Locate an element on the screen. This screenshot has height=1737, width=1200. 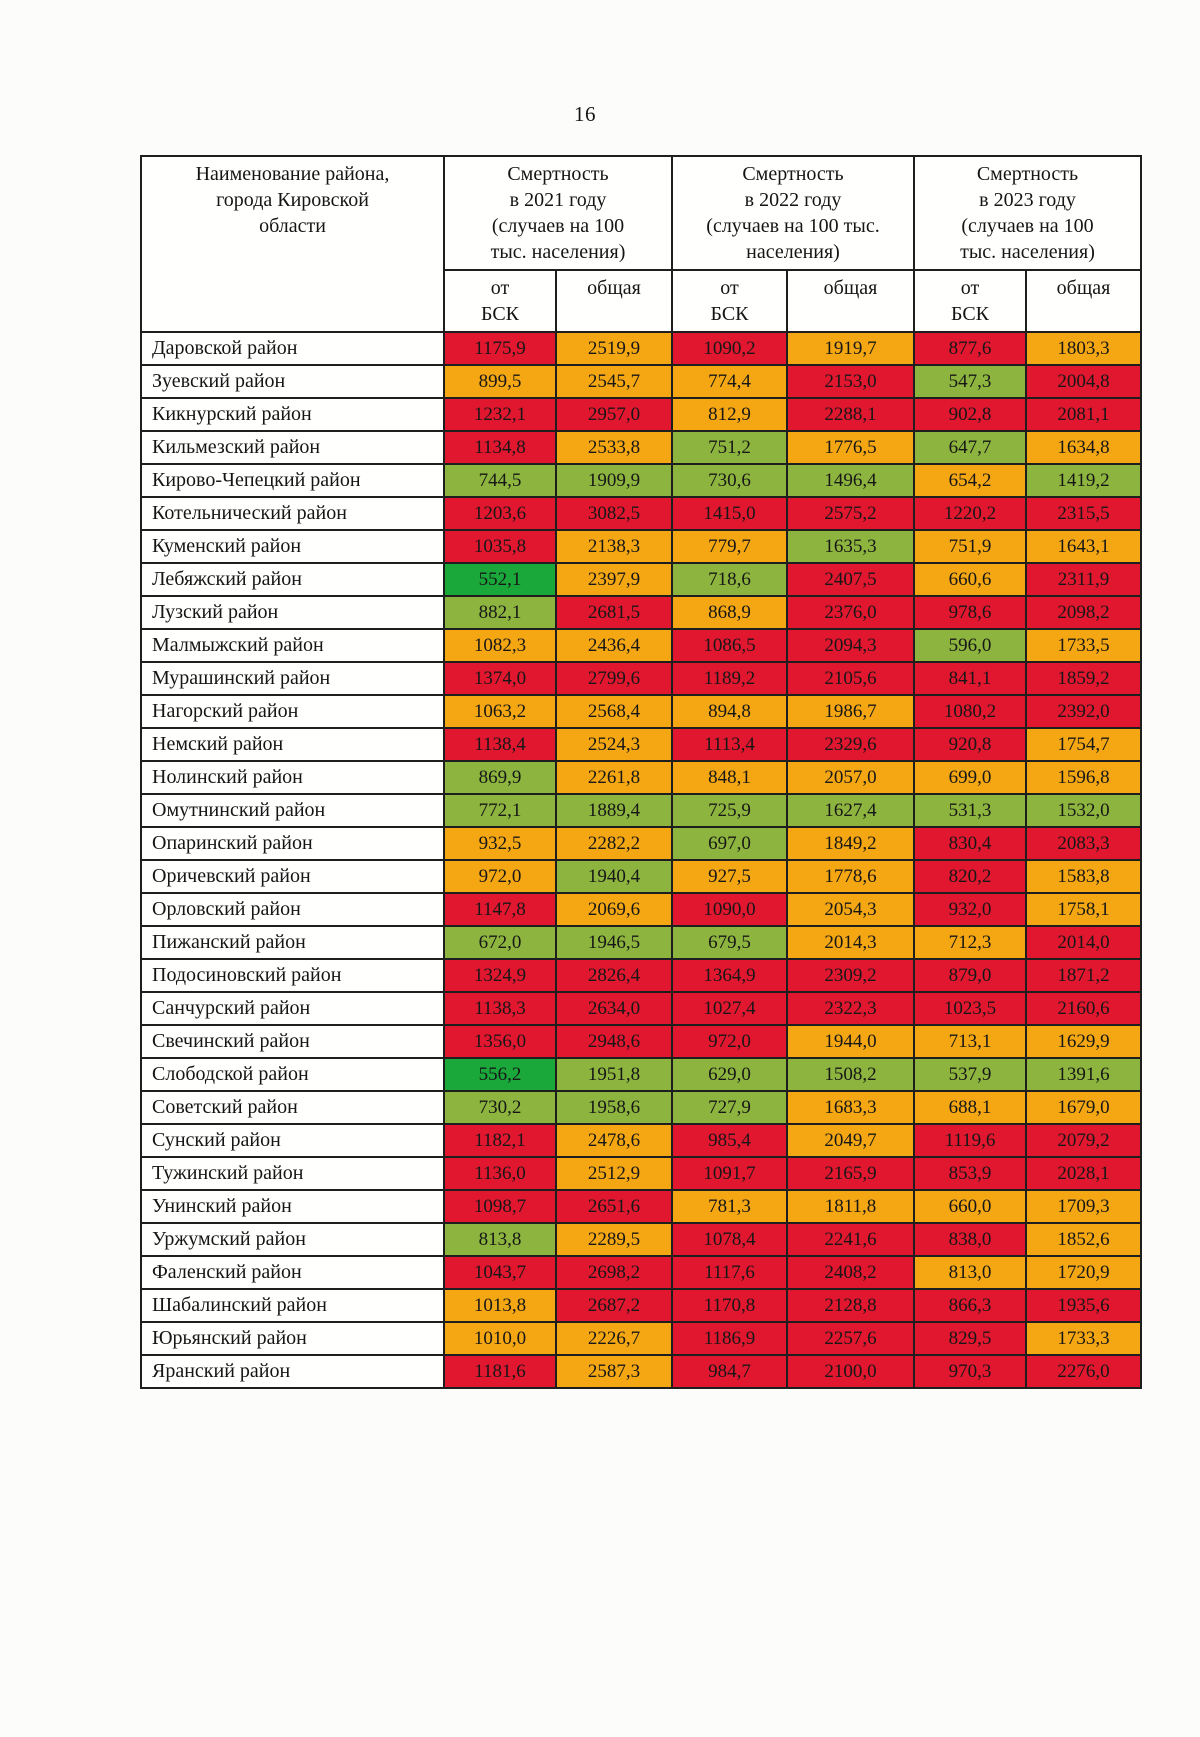
subheader-total-2023: общая is located at coordinates (1083, 301).